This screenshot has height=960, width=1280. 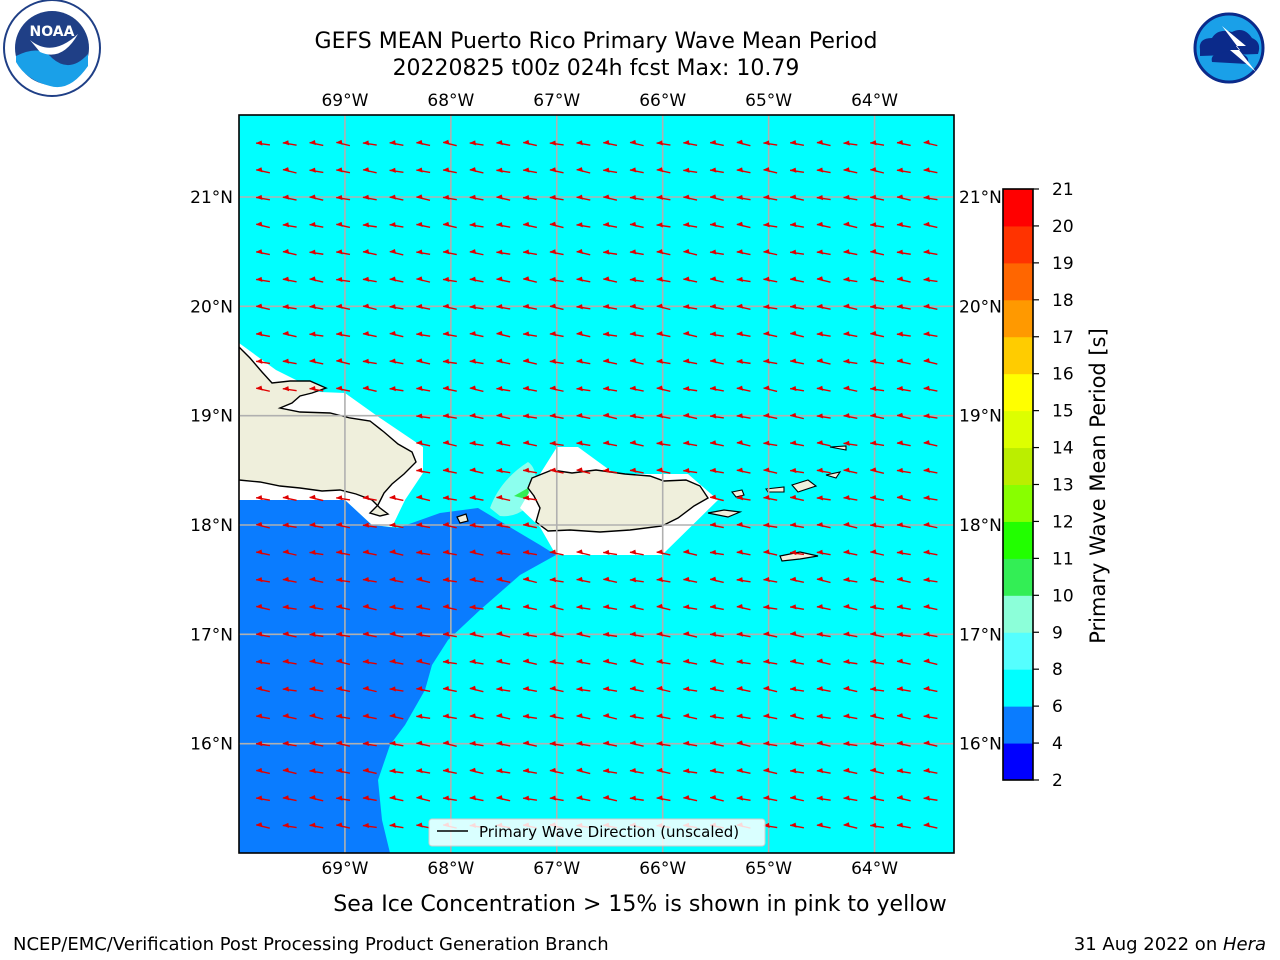 I want to click on lat-tick-label-right: 20°N, so click(x=980, y=307).